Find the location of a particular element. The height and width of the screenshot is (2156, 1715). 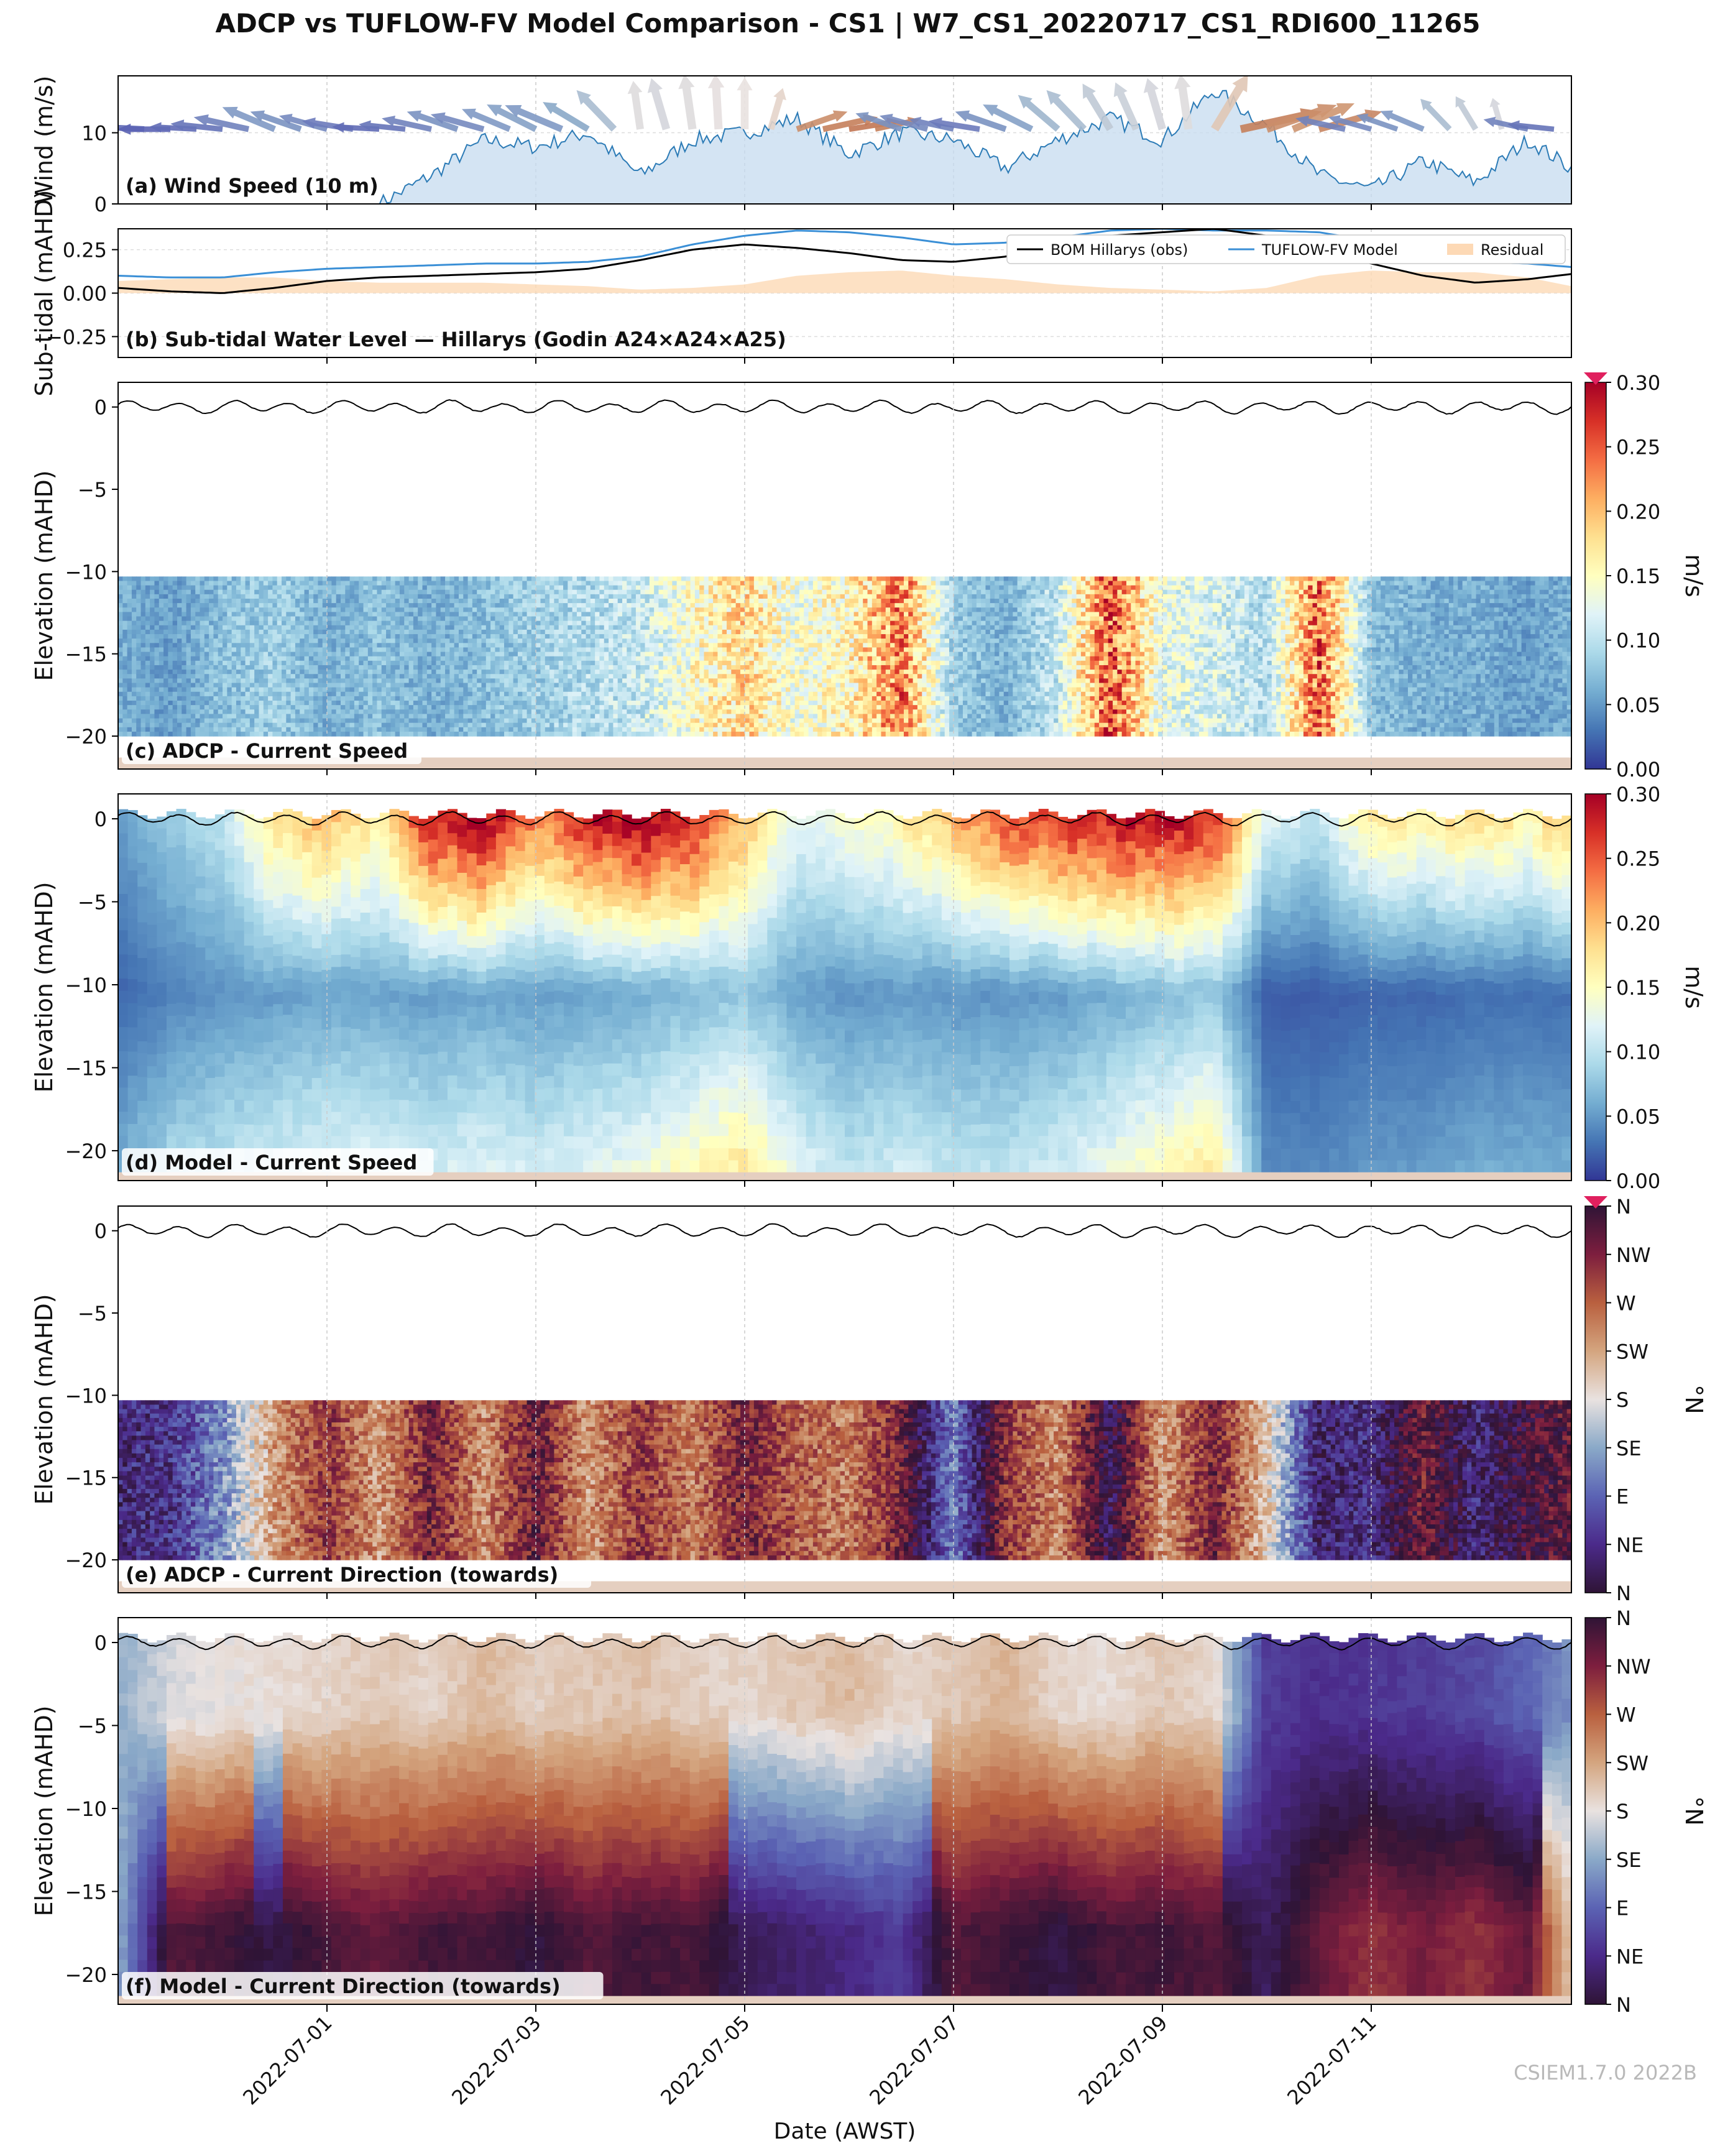

legend-box is located at coordinates (1286, 249).